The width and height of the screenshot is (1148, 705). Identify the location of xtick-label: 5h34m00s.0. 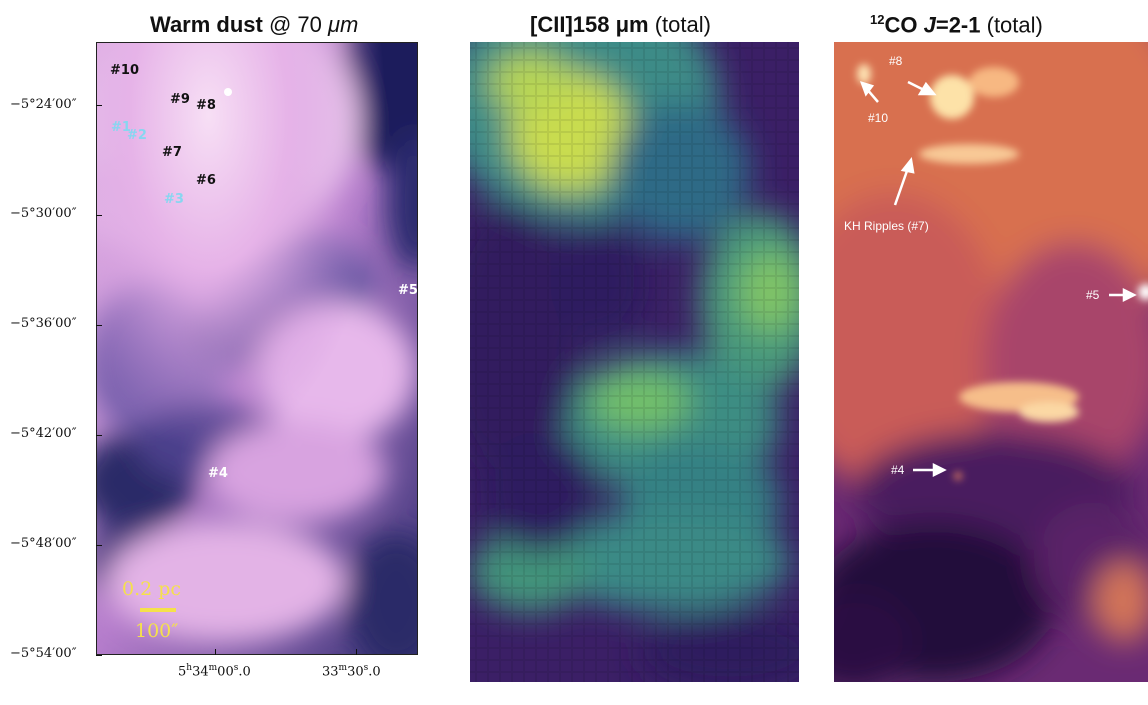
(214, 671).